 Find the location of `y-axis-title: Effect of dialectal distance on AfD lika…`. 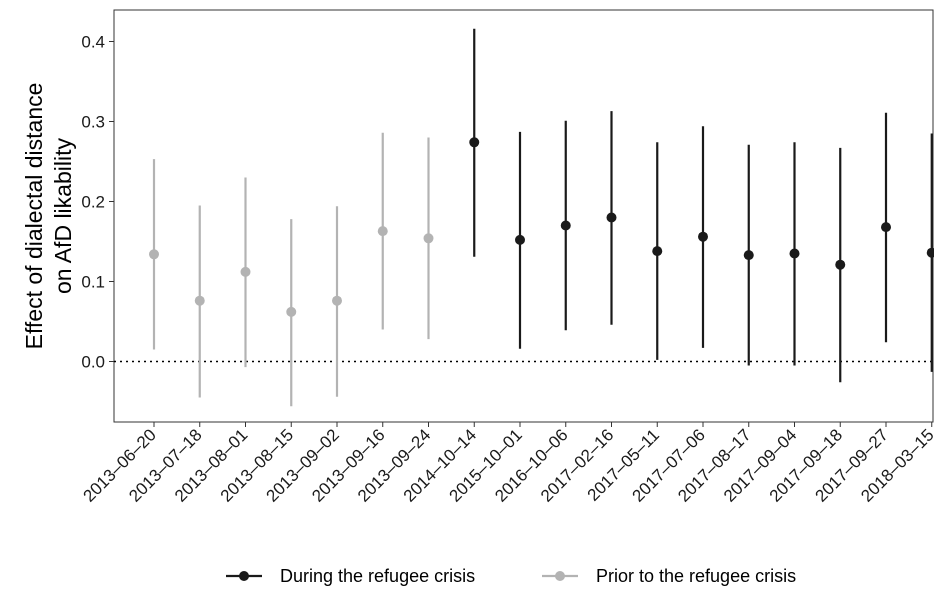

y-axis-title: Effect of dialectal distance on AfD lika… is located at coordinates (48, 216).